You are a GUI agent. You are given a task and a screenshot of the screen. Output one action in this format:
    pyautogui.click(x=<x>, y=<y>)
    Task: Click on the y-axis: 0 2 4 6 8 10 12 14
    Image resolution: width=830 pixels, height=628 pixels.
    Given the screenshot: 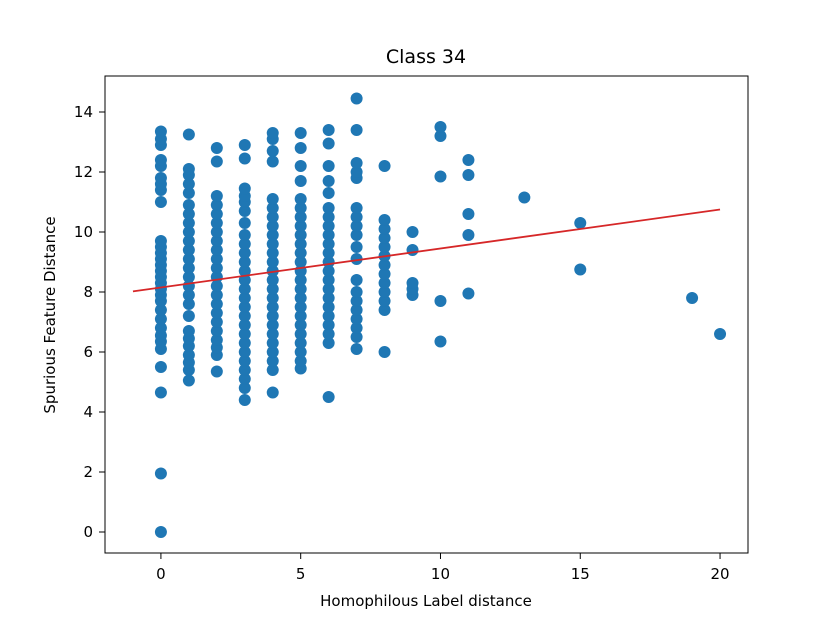 What is the action you would take?
    pyautogui.click(x=89, y=322)
    